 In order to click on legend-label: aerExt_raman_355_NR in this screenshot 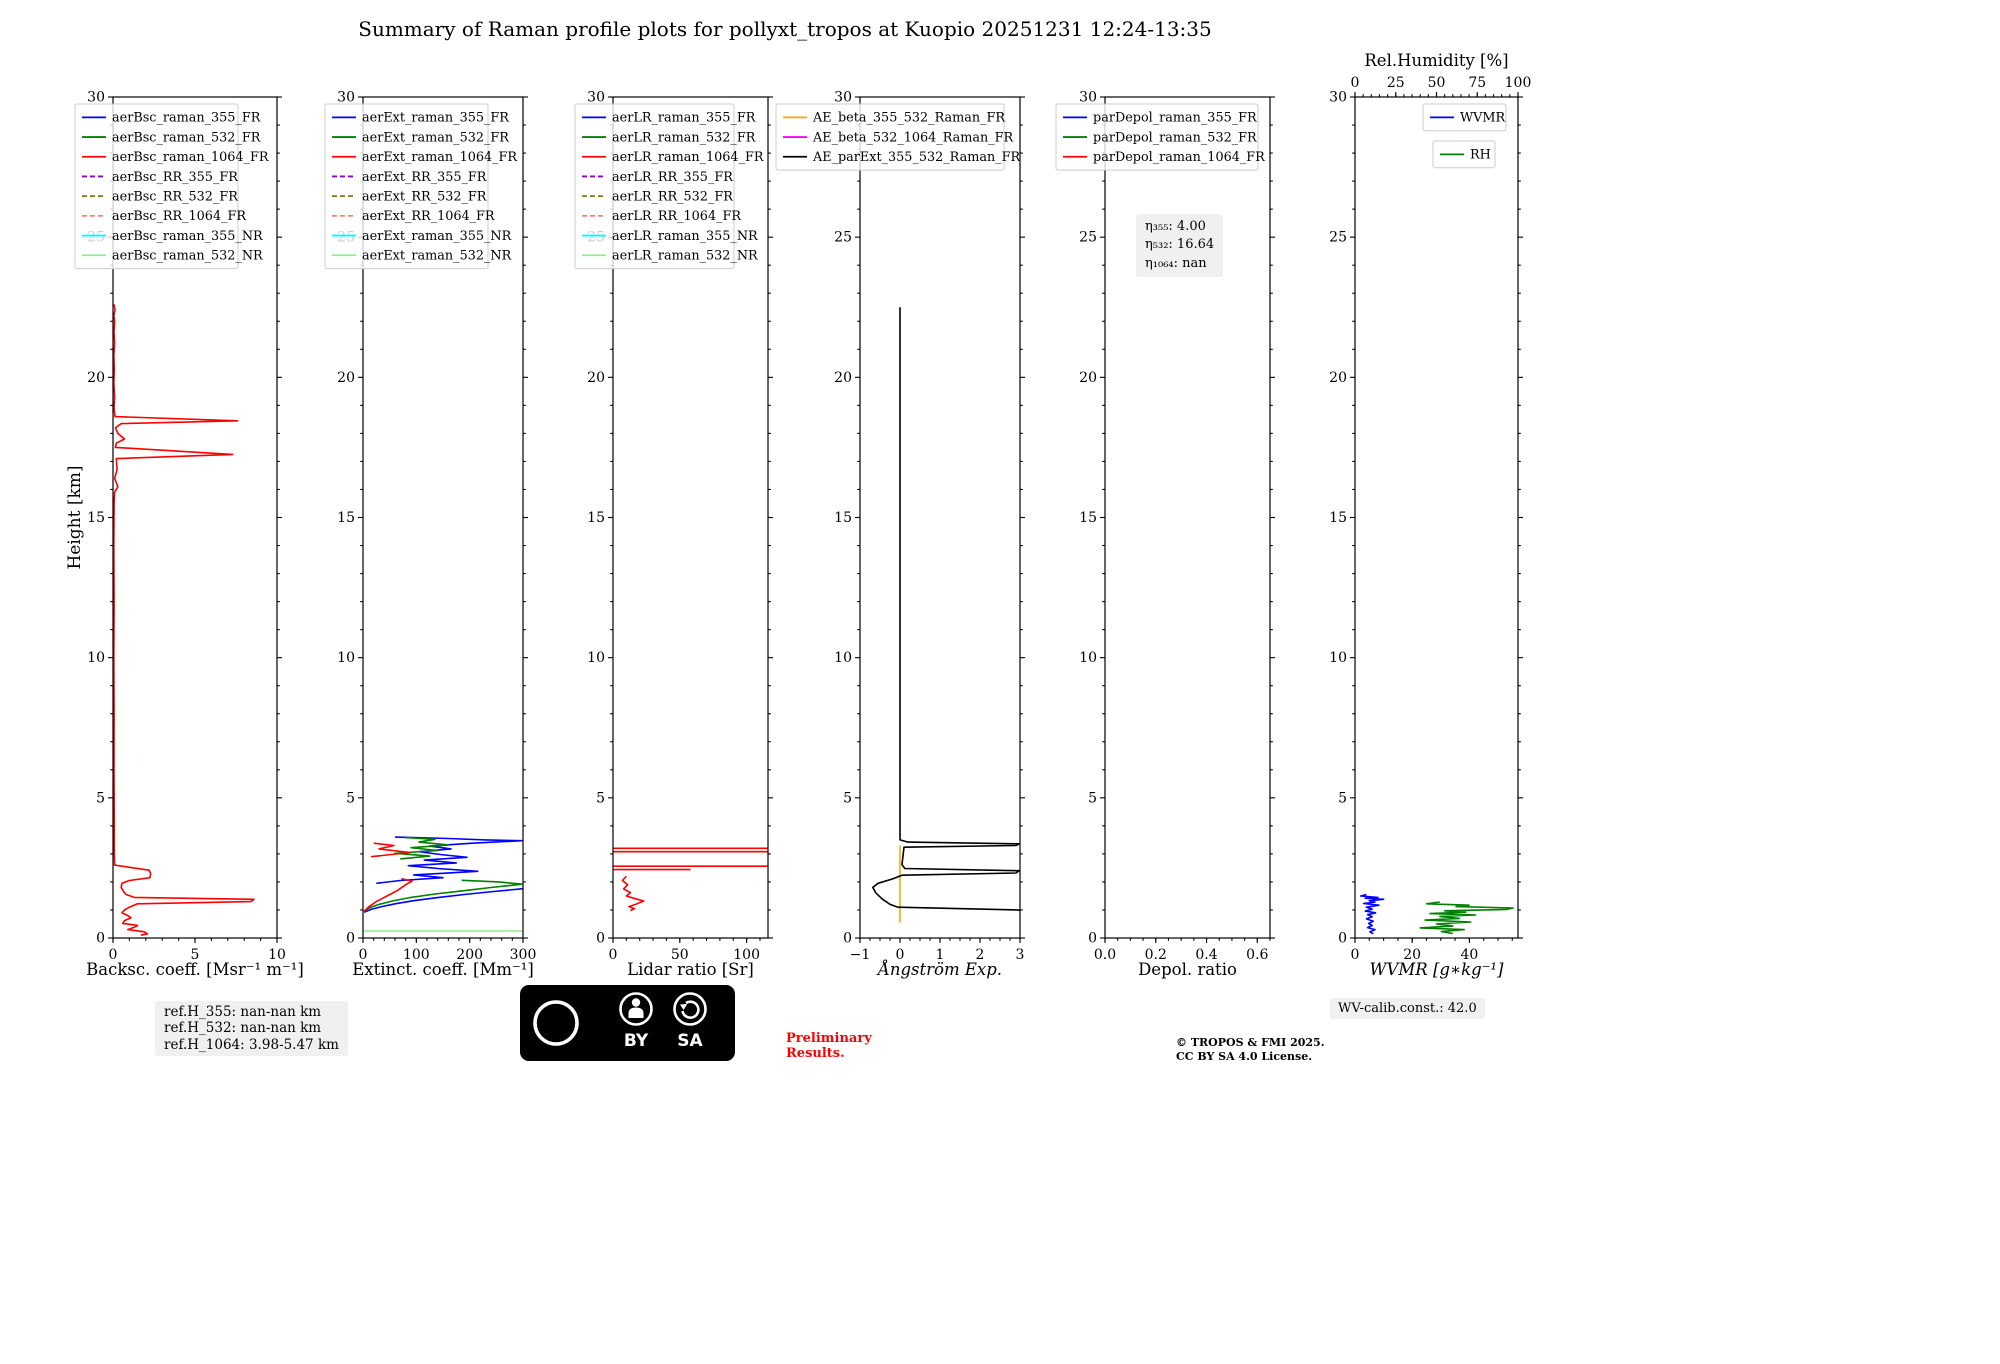, I will do `click(437, 236)`.